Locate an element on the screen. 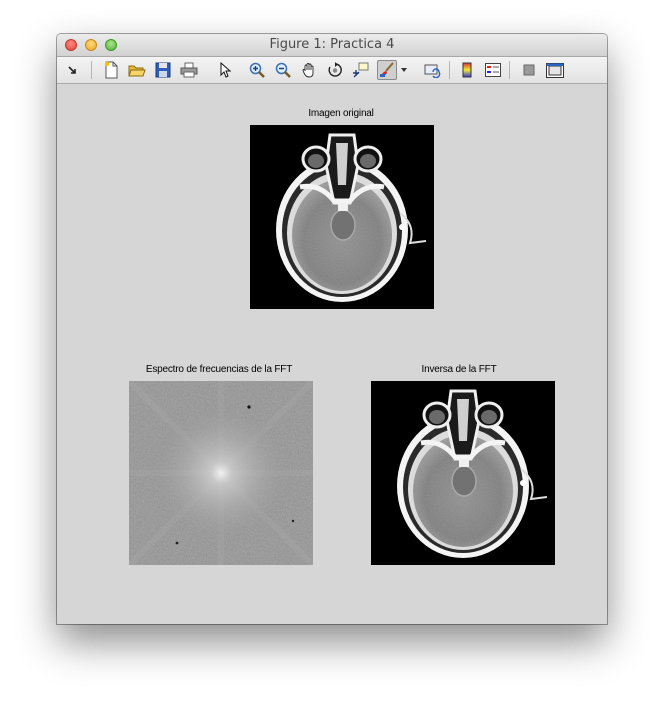 The width and height of the screenshot is (664, 703). colorbar-icon is located at coordinates (467, 70).